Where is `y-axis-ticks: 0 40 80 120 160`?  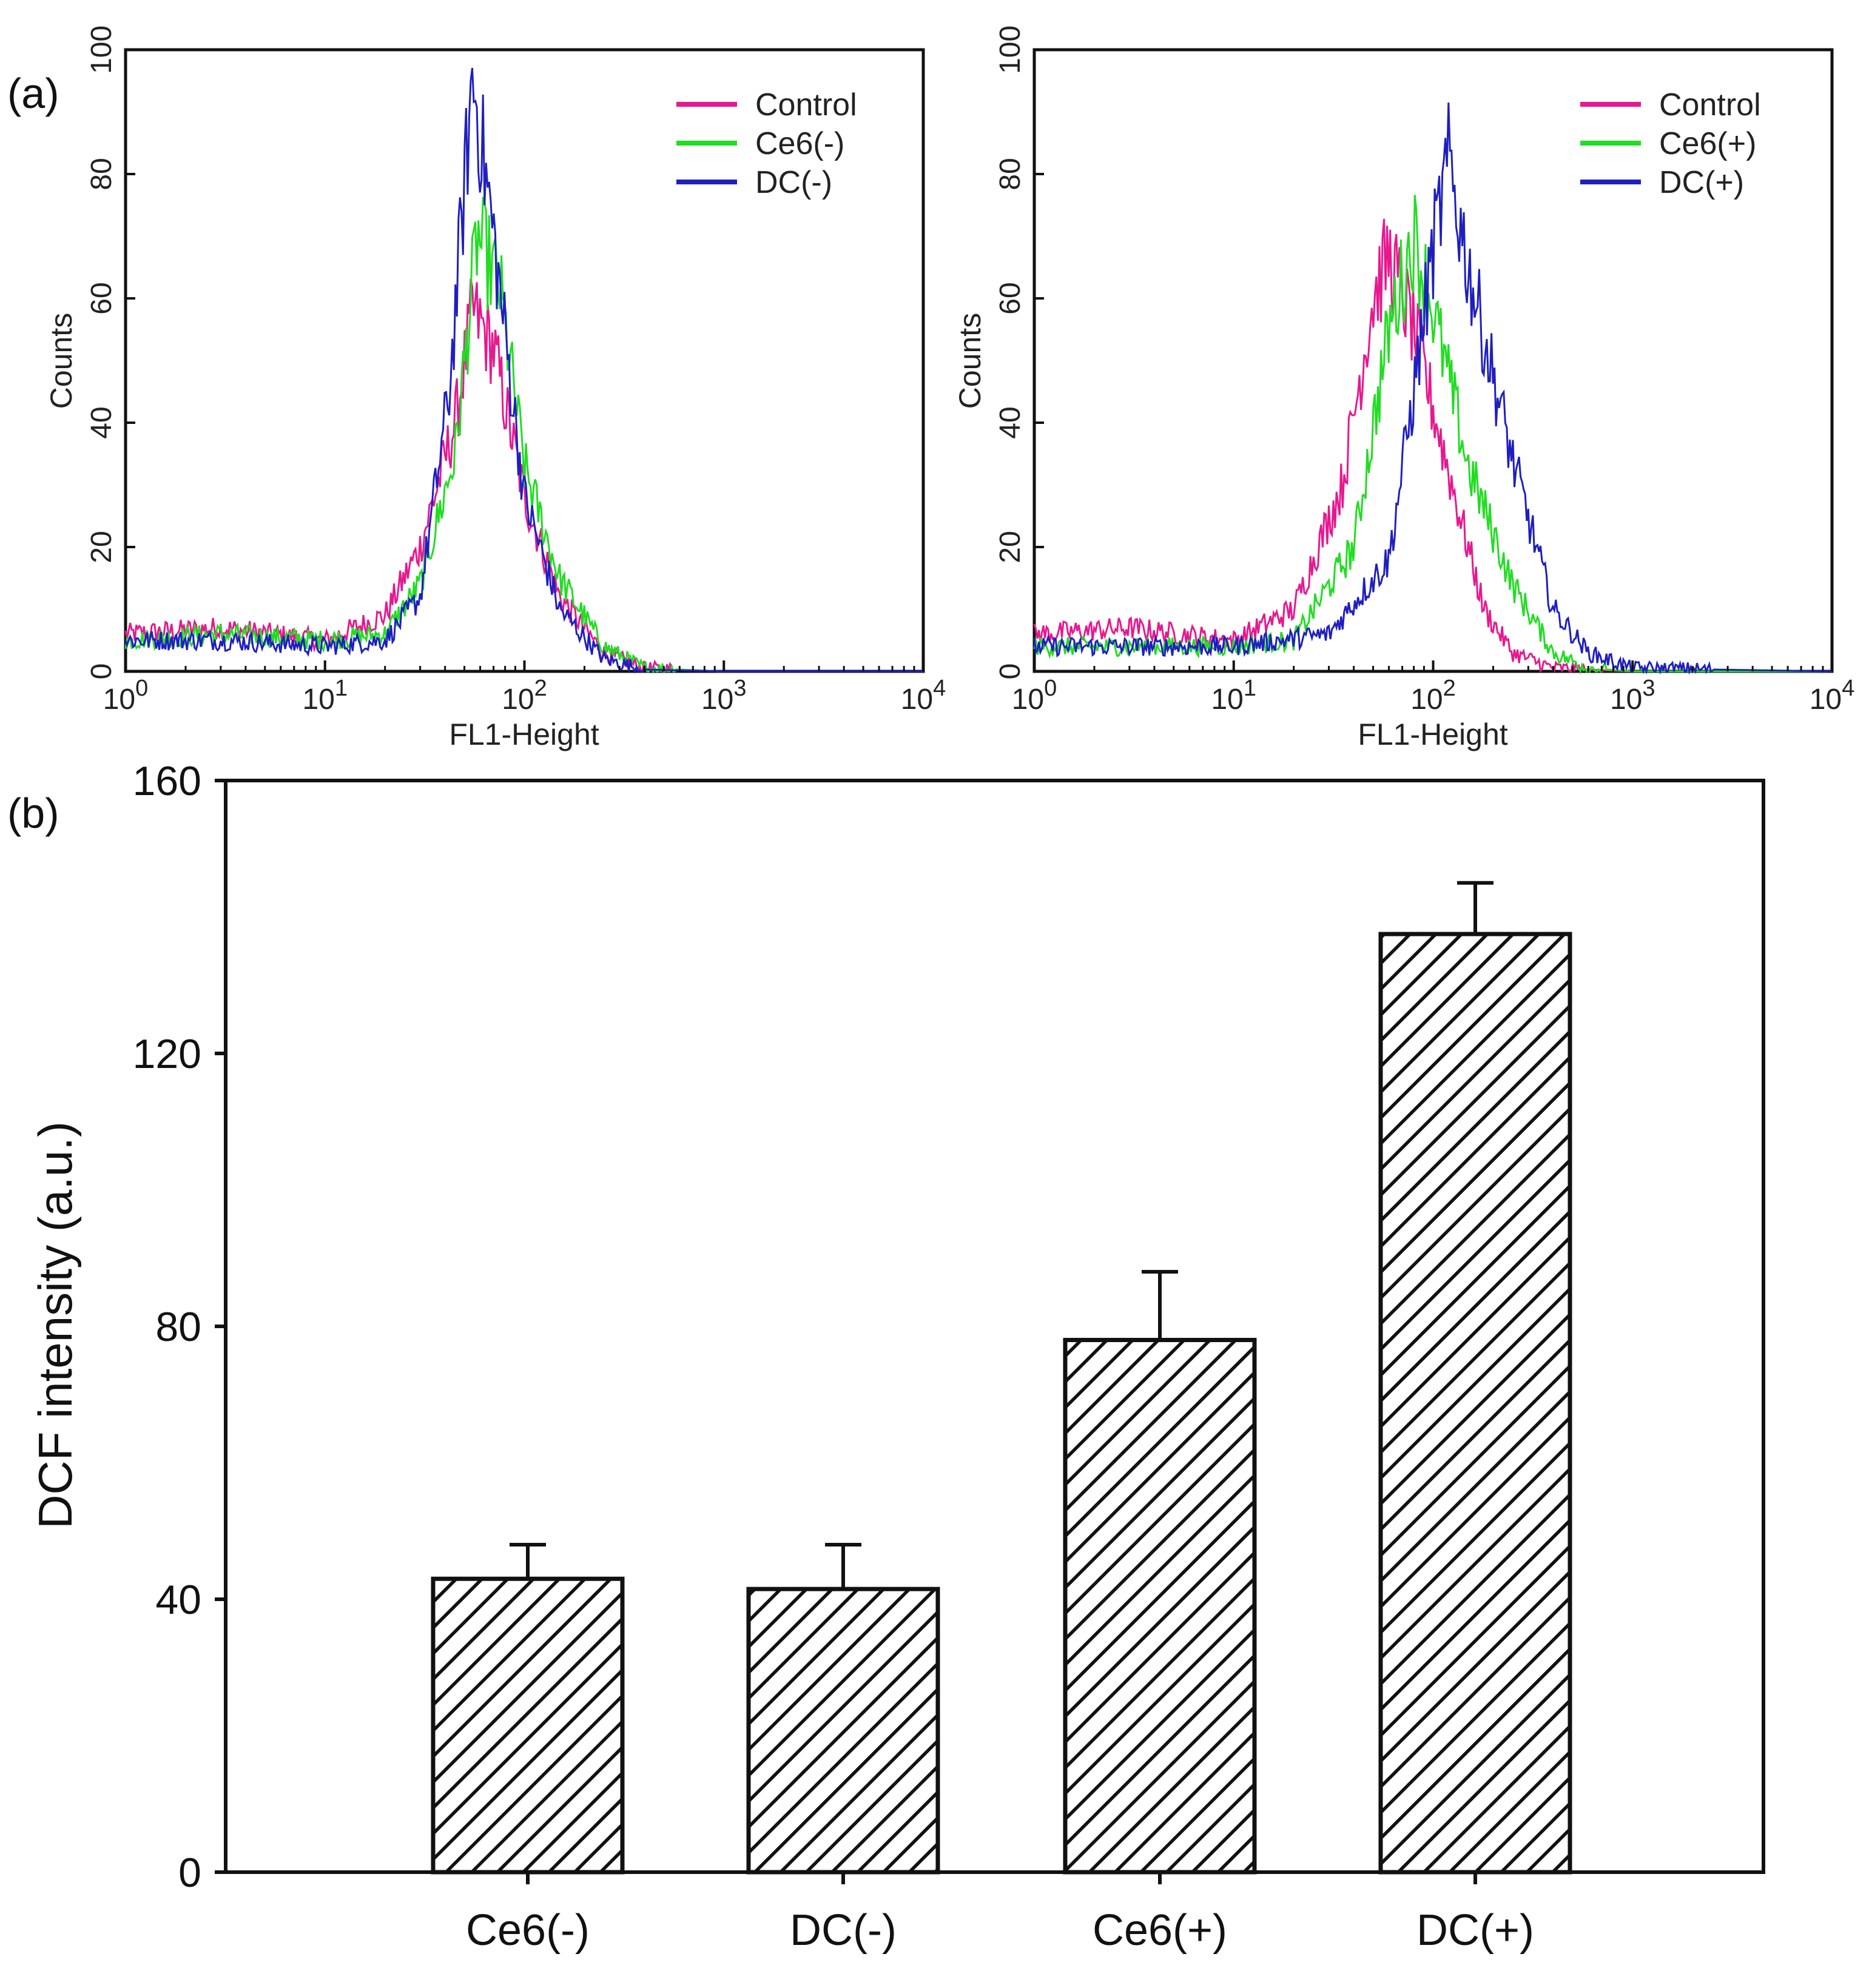
y-axis-ticks: 0 40 80 120 160 is located at coordinates (180, 1327).